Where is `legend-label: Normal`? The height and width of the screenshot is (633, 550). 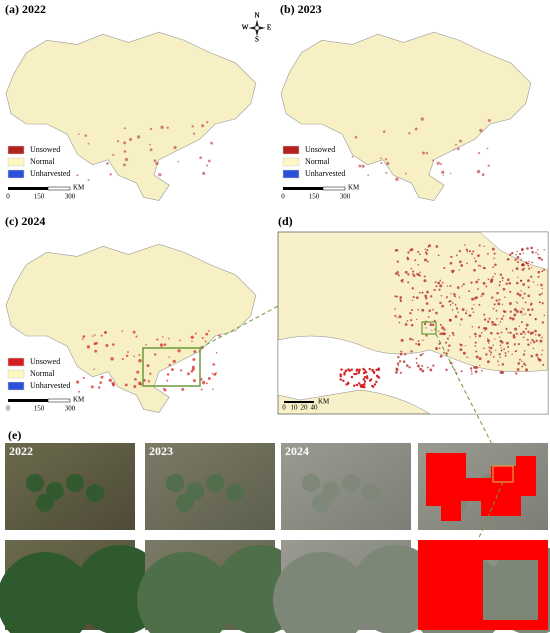 legend-label: Normal is located at coordinates (42, 373).